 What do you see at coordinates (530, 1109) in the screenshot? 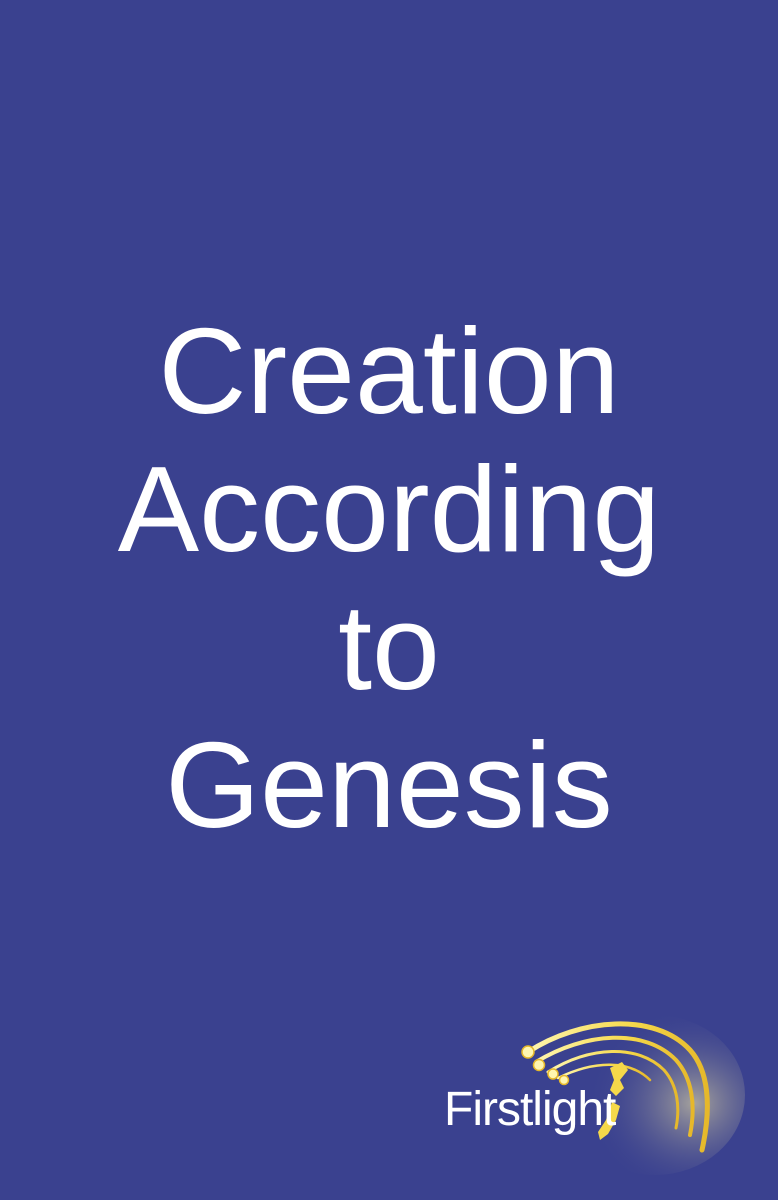
I see `publisher-name: Firstlight` at bounding box center [530, 1109].